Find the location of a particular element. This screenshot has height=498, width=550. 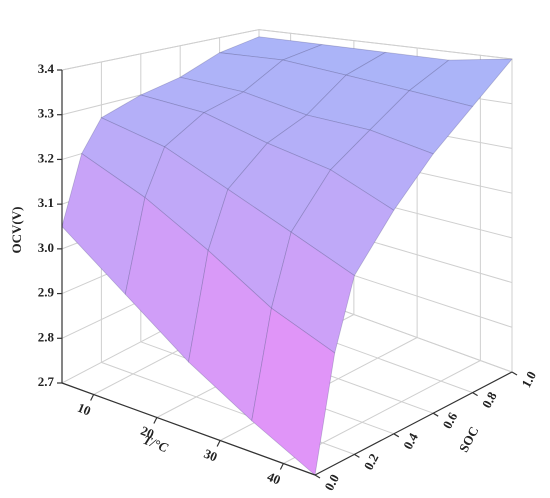

y-tick-label: 0.8 is located at coordinates (489, 400).